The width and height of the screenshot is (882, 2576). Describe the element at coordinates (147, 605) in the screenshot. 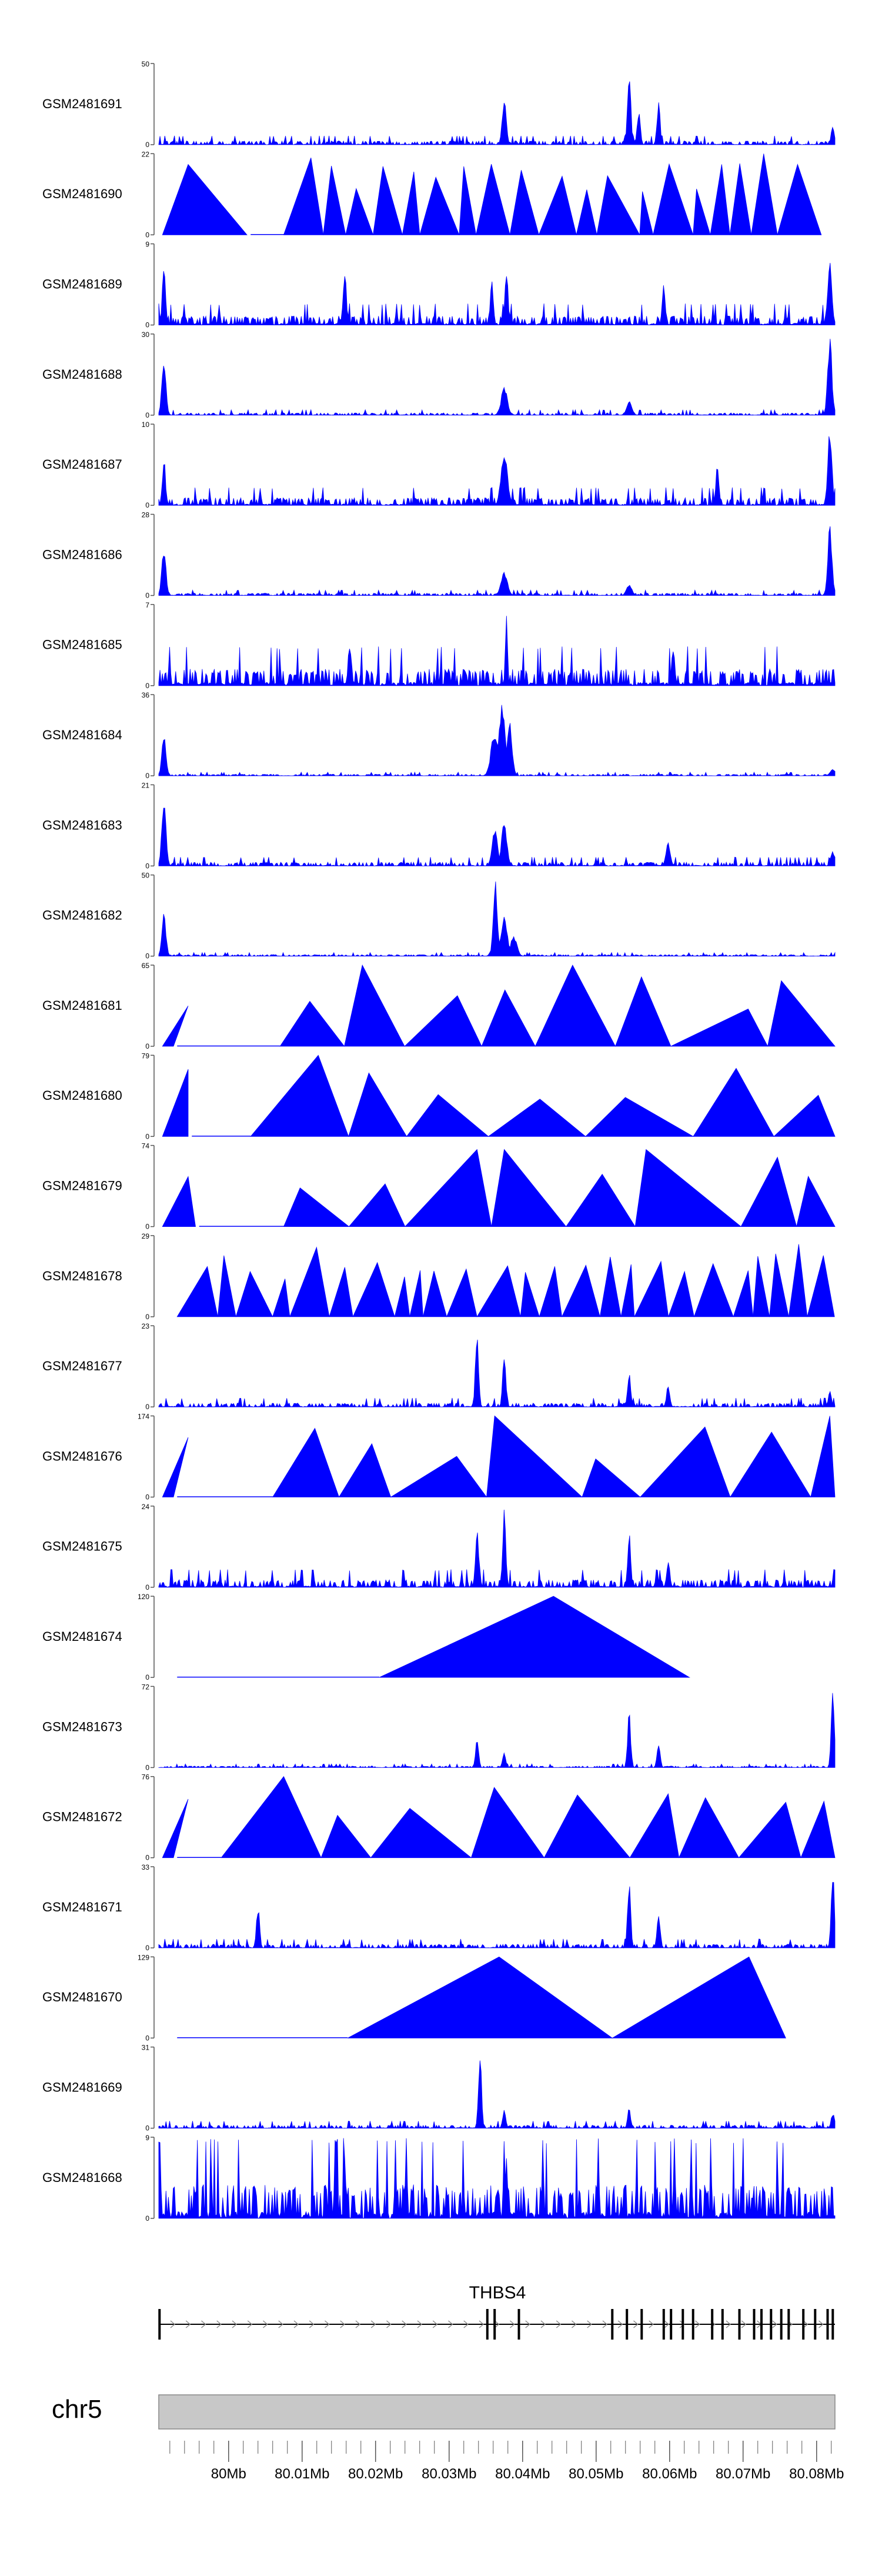

I see `y-max-label: 7` at that location.